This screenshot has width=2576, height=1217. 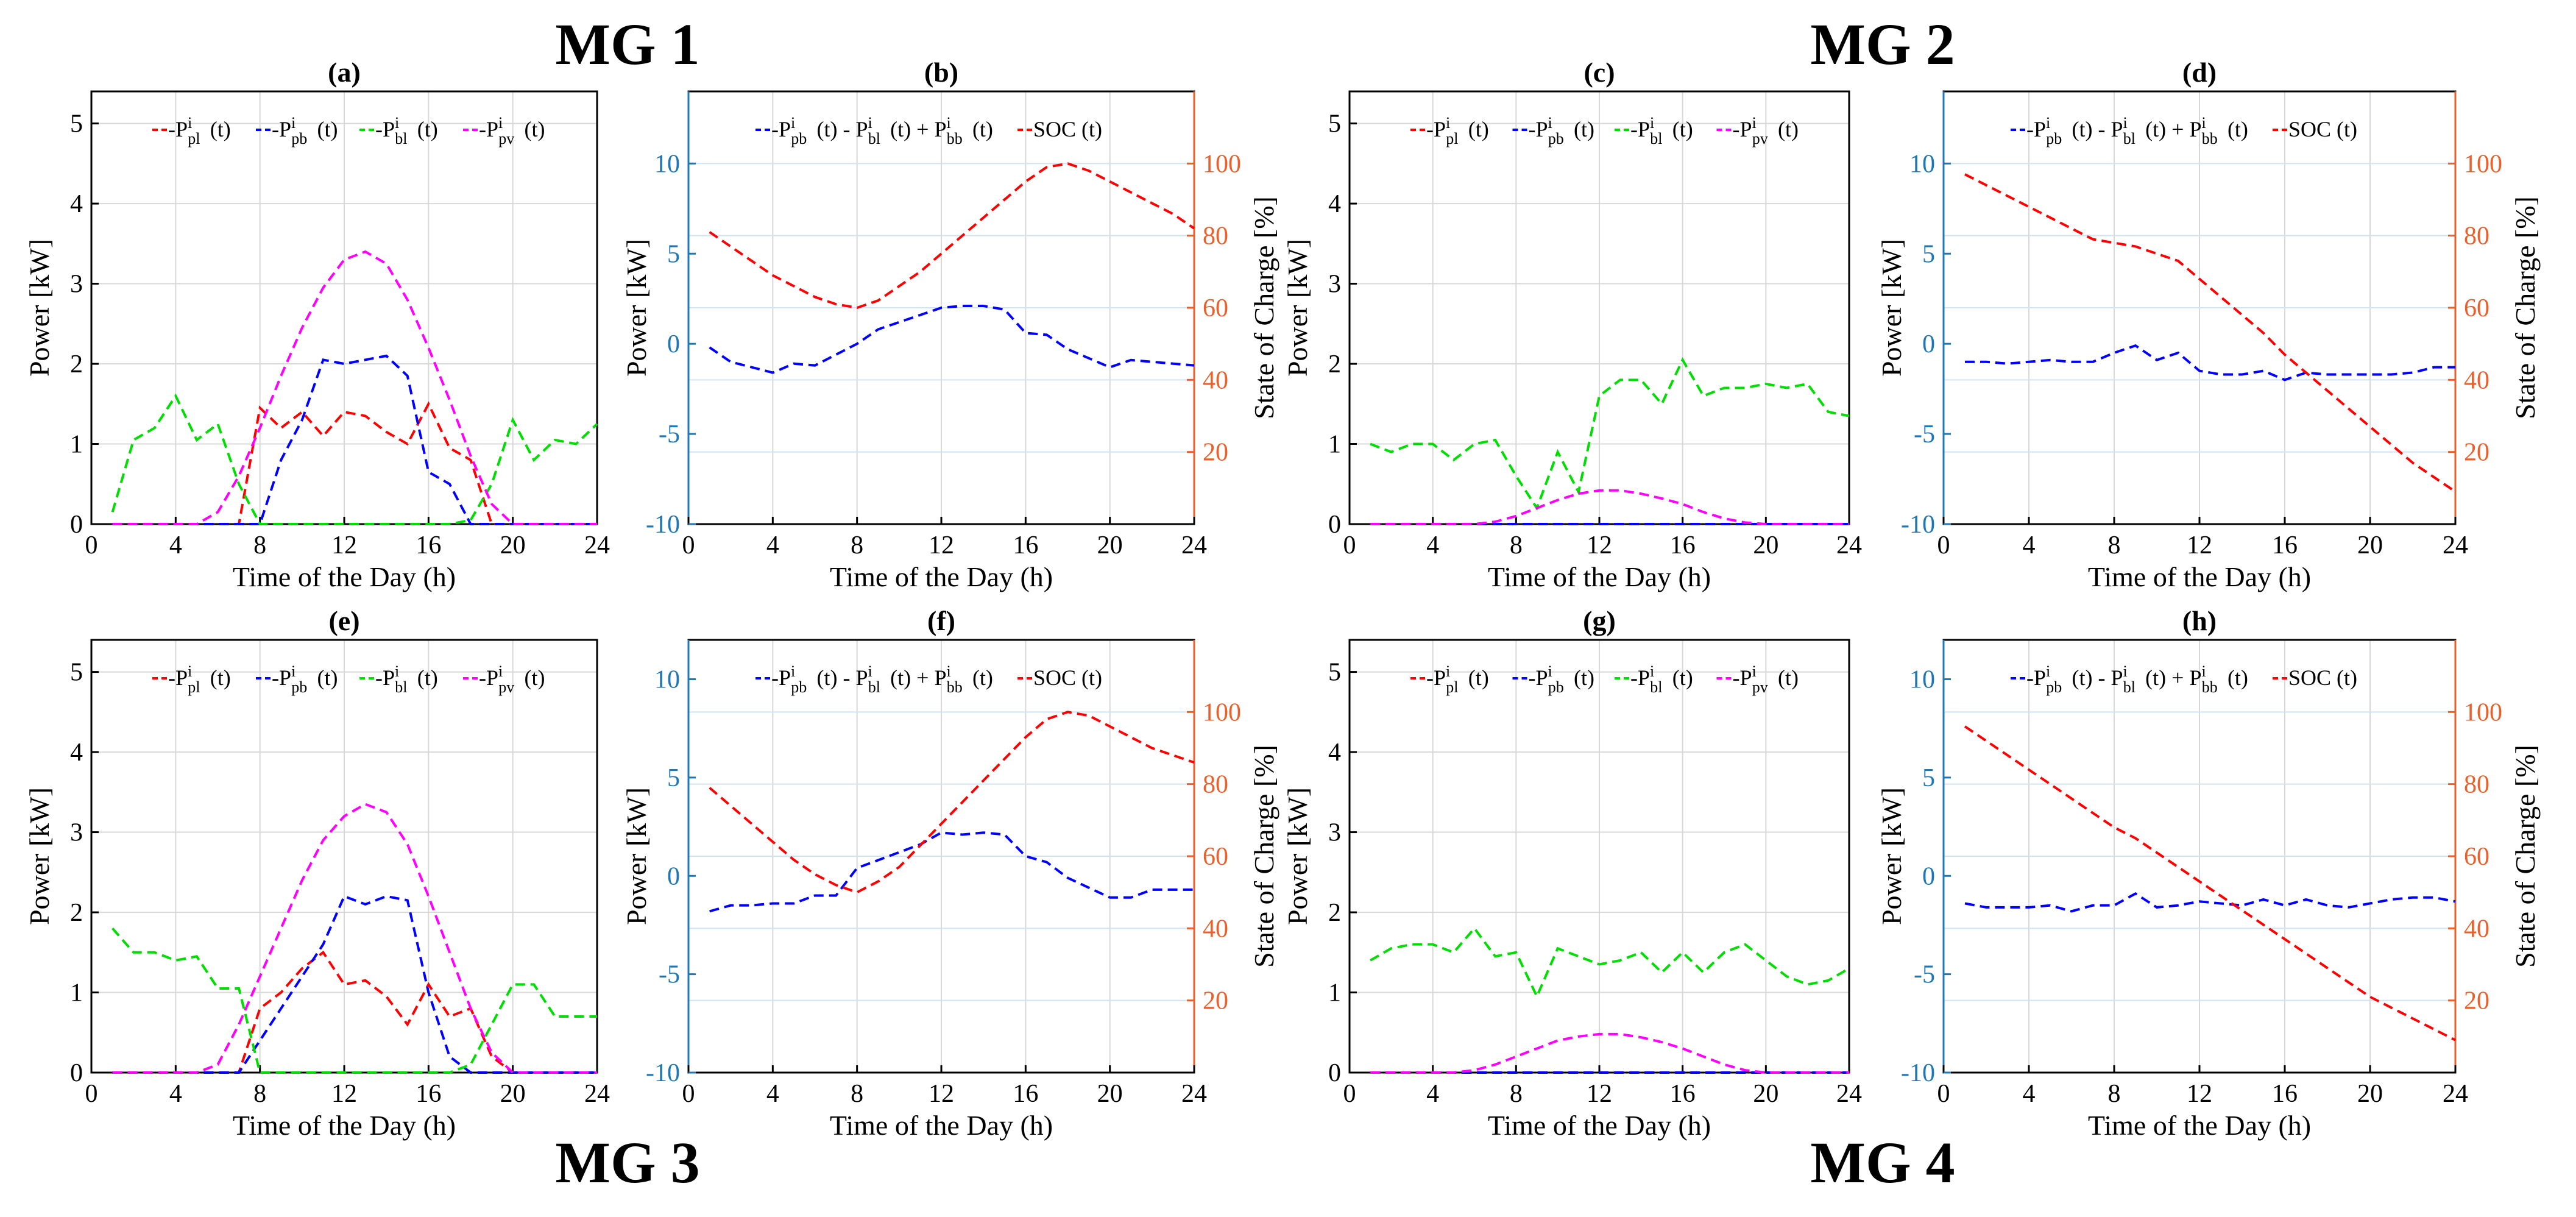 I want to click on y-right-tick-label: 100, so click(x=1222, y=164).